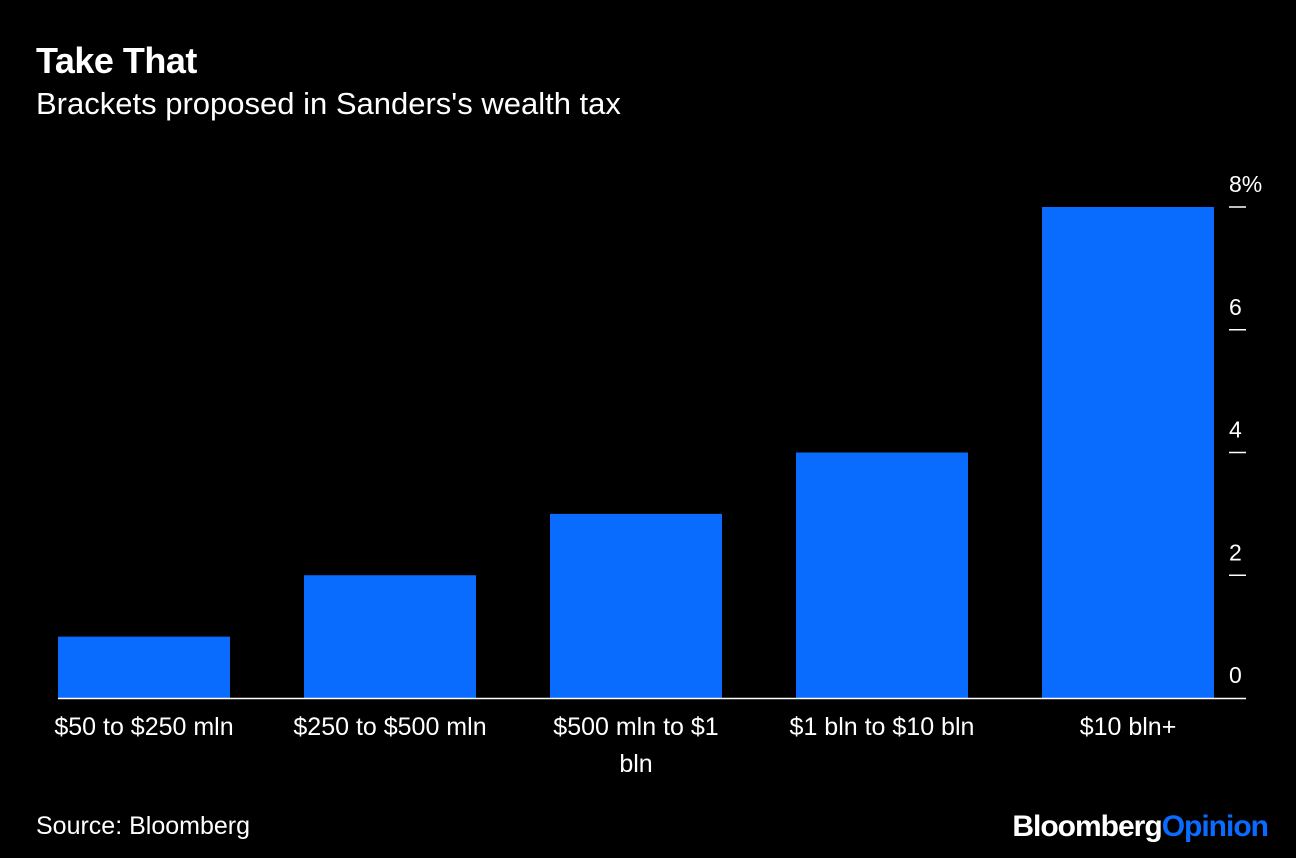  I want to click on x-tick-label-1: $250 to $500 mln, so click(389, 727).